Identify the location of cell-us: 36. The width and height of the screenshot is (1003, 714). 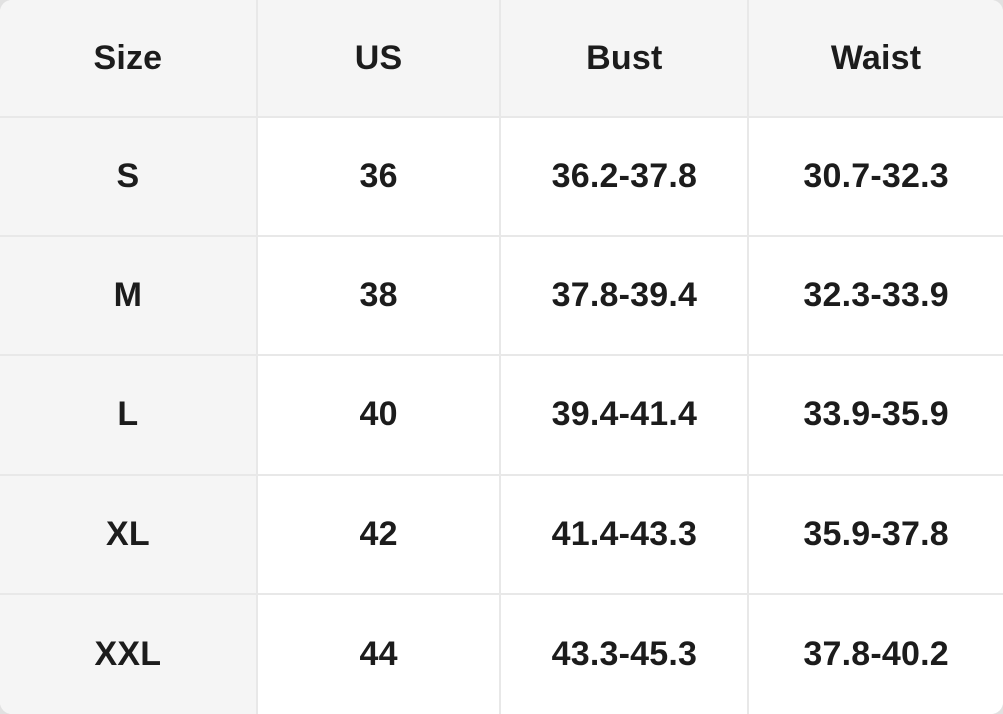
(379, 178).